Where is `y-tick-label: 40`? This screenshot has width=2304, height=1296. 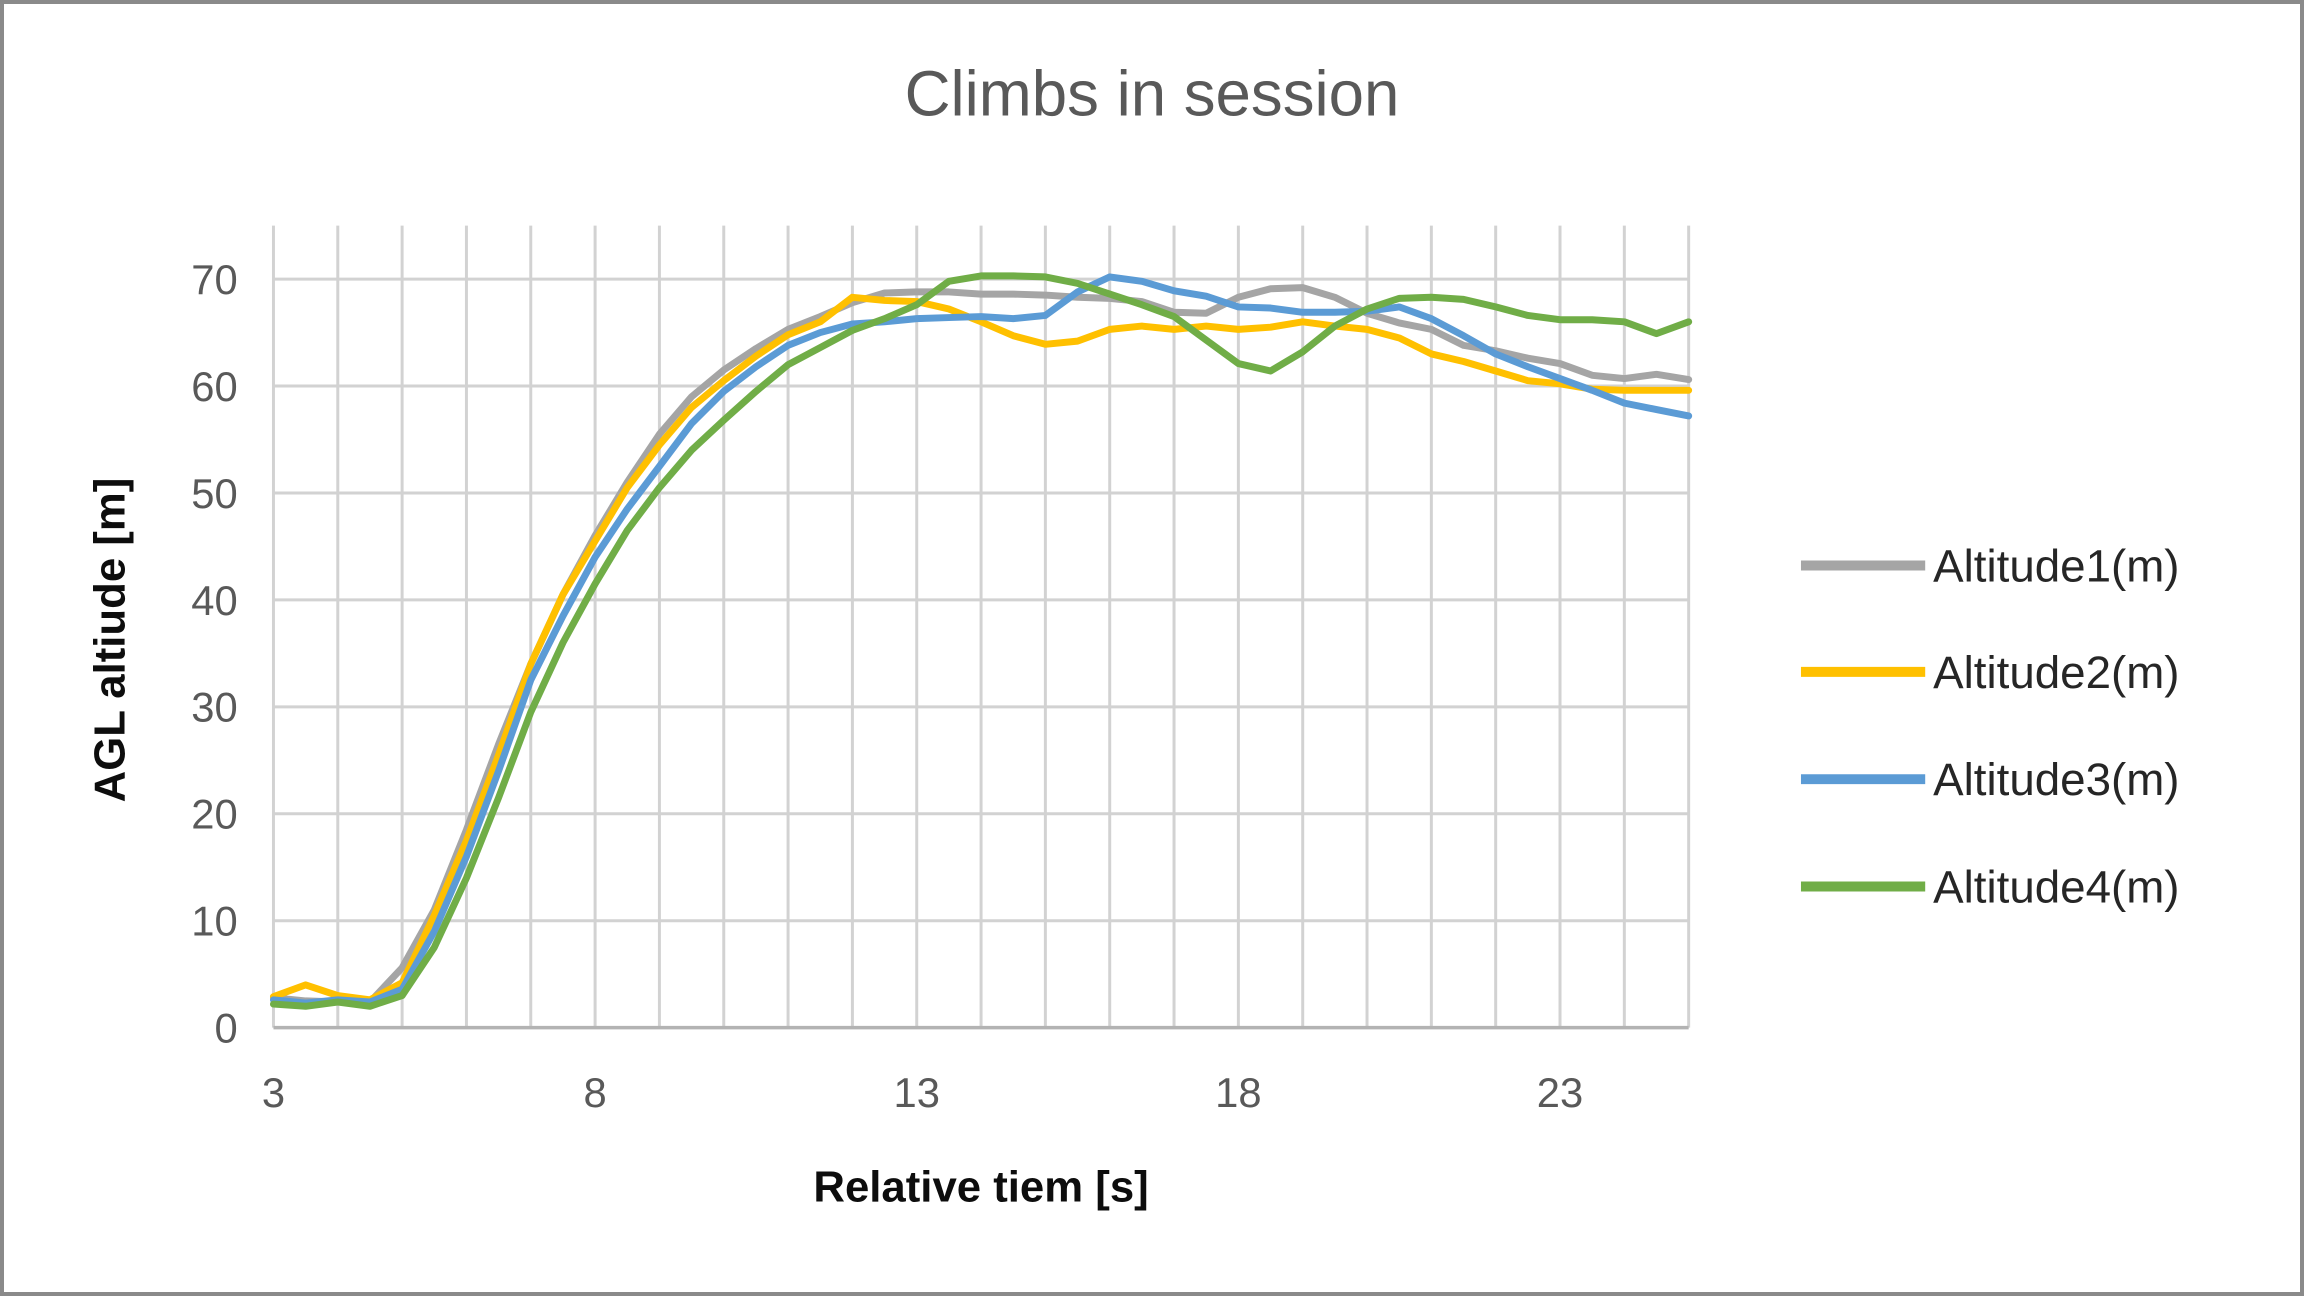
y-tick-label: 40 is located at coordinates (214, 600).